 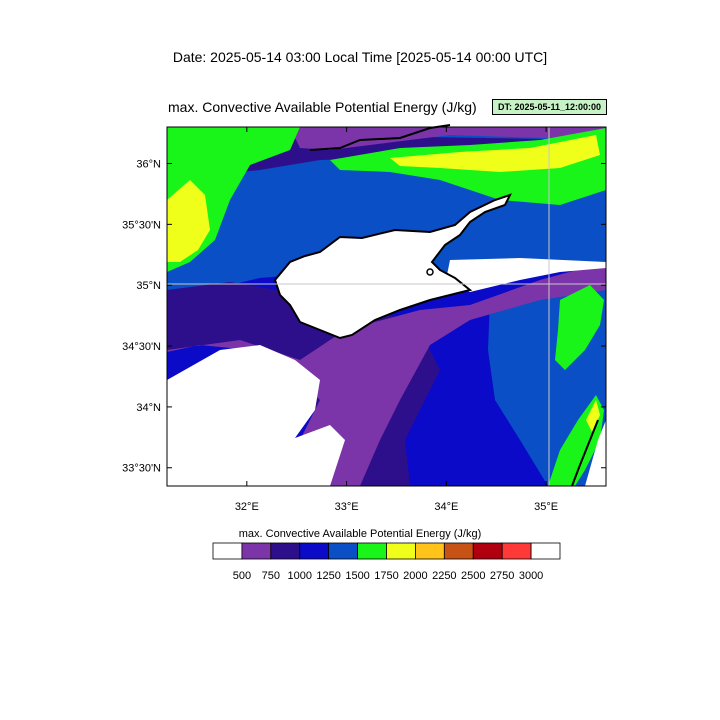 What do you see at coordinates (415, 576) in the screenshot?
I see `colorbar-label: 2000` at bounding box center [415, 576].